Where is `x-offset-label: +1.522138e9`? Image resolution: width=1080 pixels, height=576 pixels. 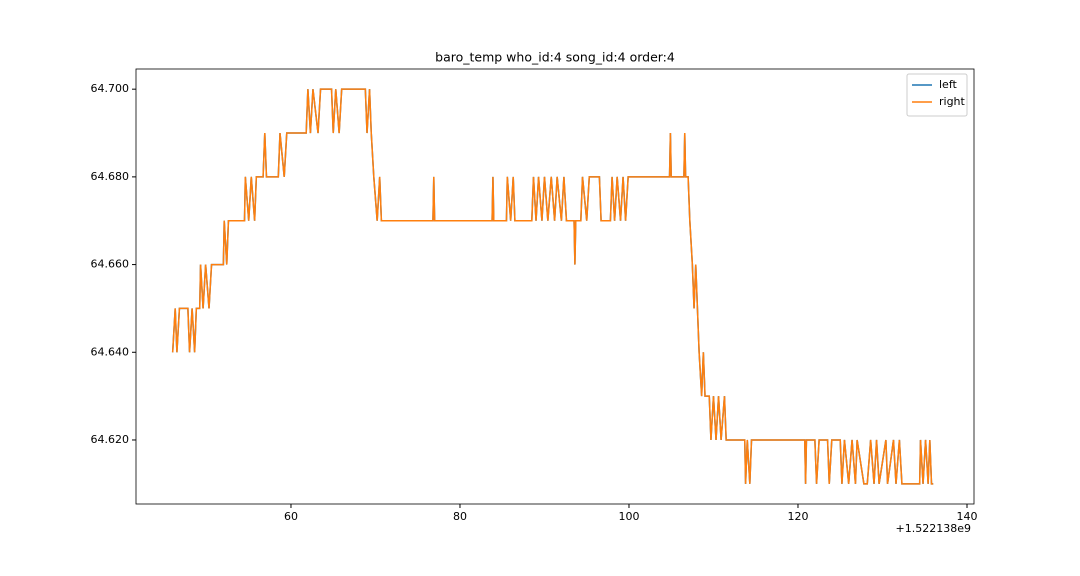 x-offset-label: +1.522138e9 is located at coordinates (933, 528).